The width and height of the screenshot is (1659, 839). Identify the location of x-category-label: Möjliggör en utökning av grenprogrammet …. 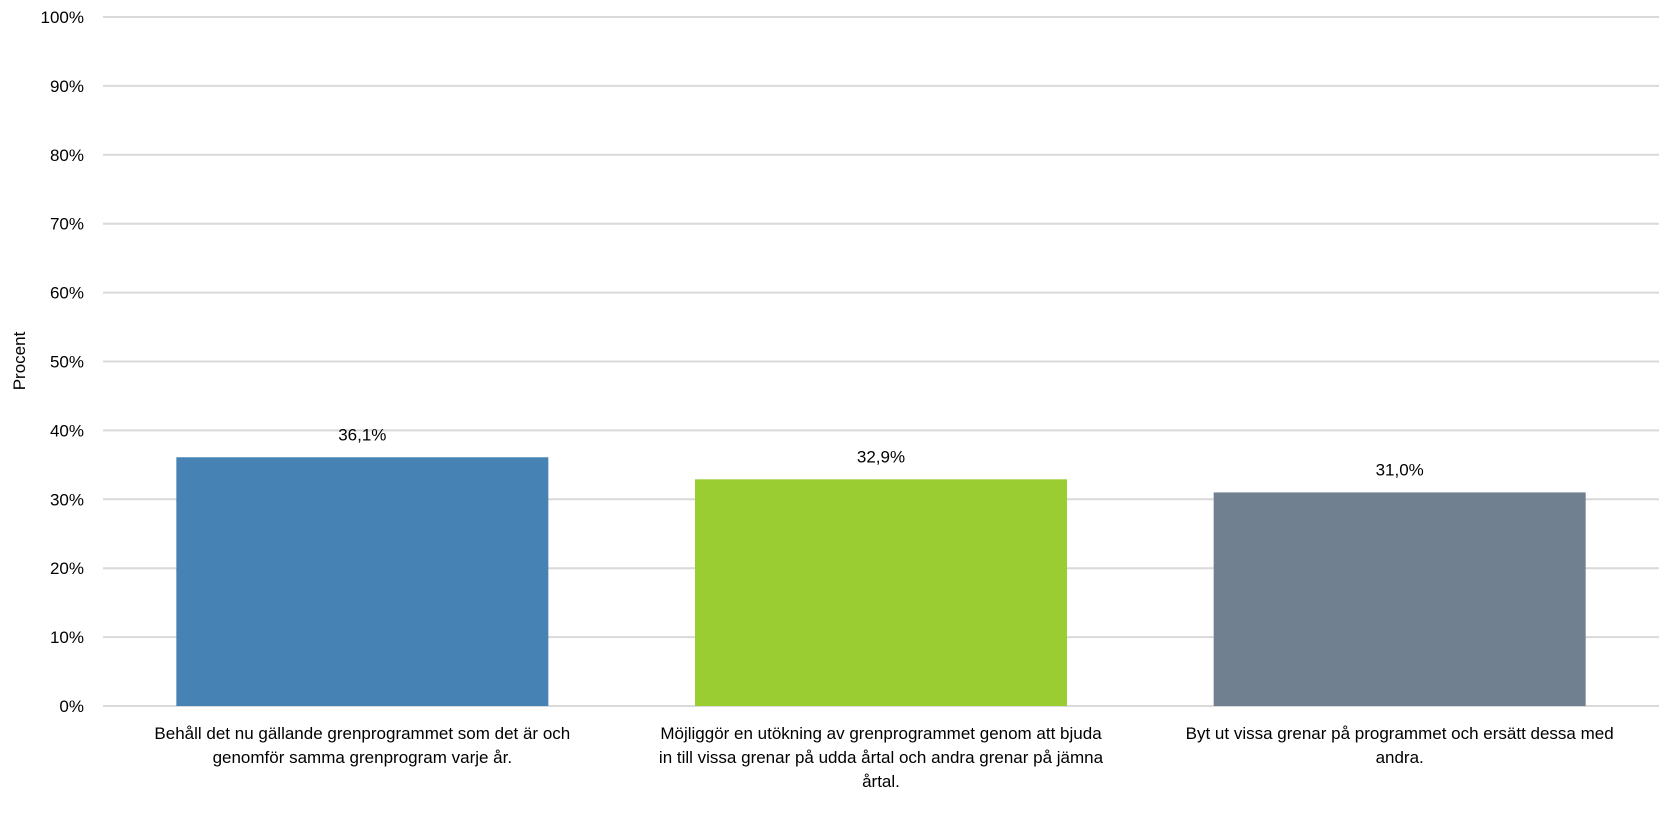
(881, 757).